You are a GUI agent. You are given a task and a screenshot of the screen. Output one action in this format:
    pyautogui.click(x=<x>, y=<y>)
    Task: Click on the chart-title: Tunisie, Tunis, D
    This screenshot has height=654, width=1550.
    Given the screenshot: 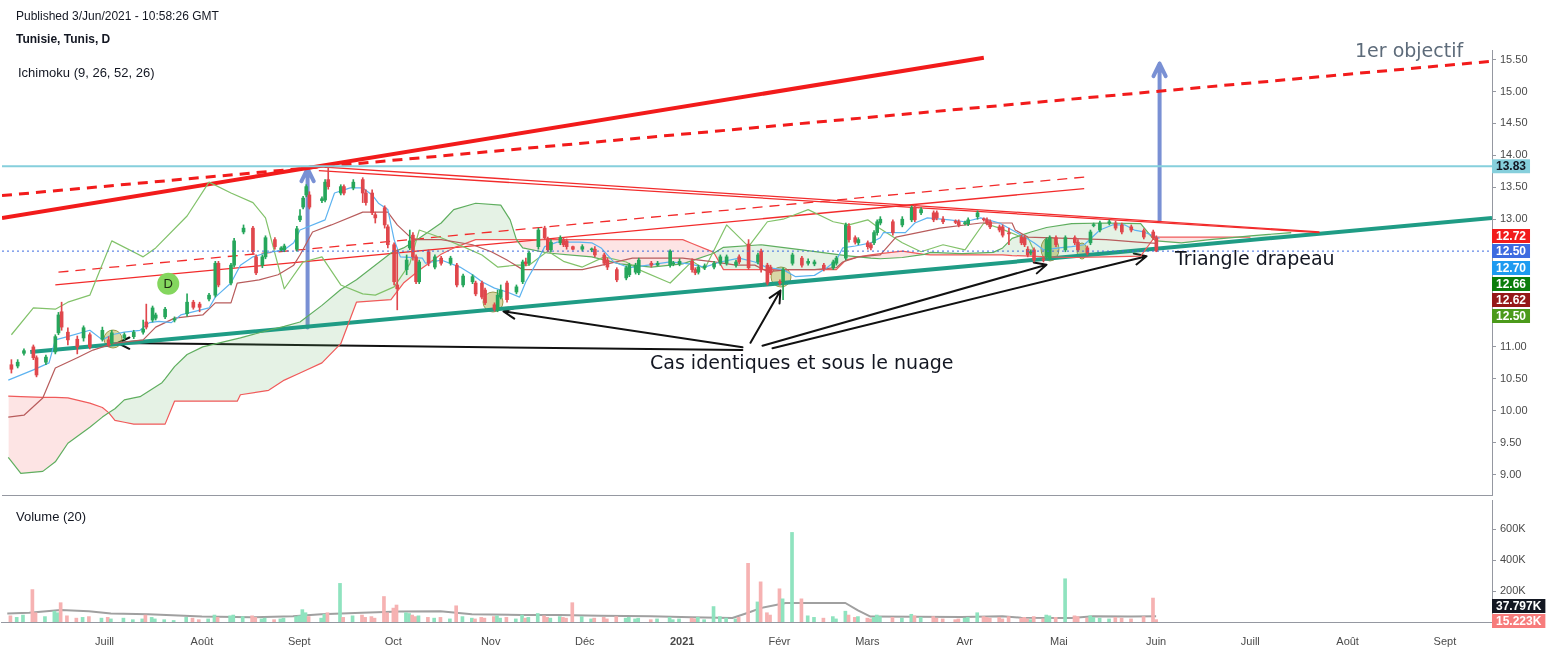 What is the action you would take?
    pyautogui.click(x=63, y=39)
    